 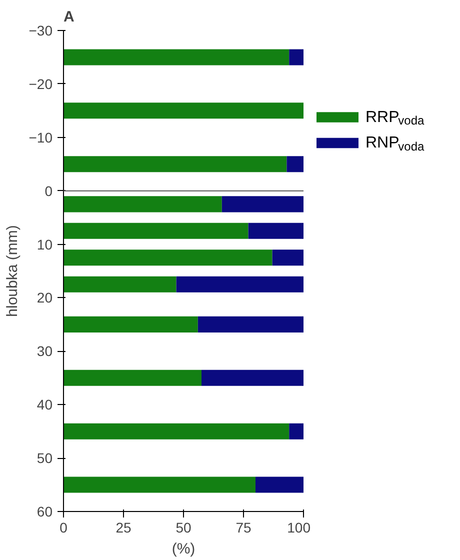 I want to click on y-tick-label: 20, so click(x=44, y=298).